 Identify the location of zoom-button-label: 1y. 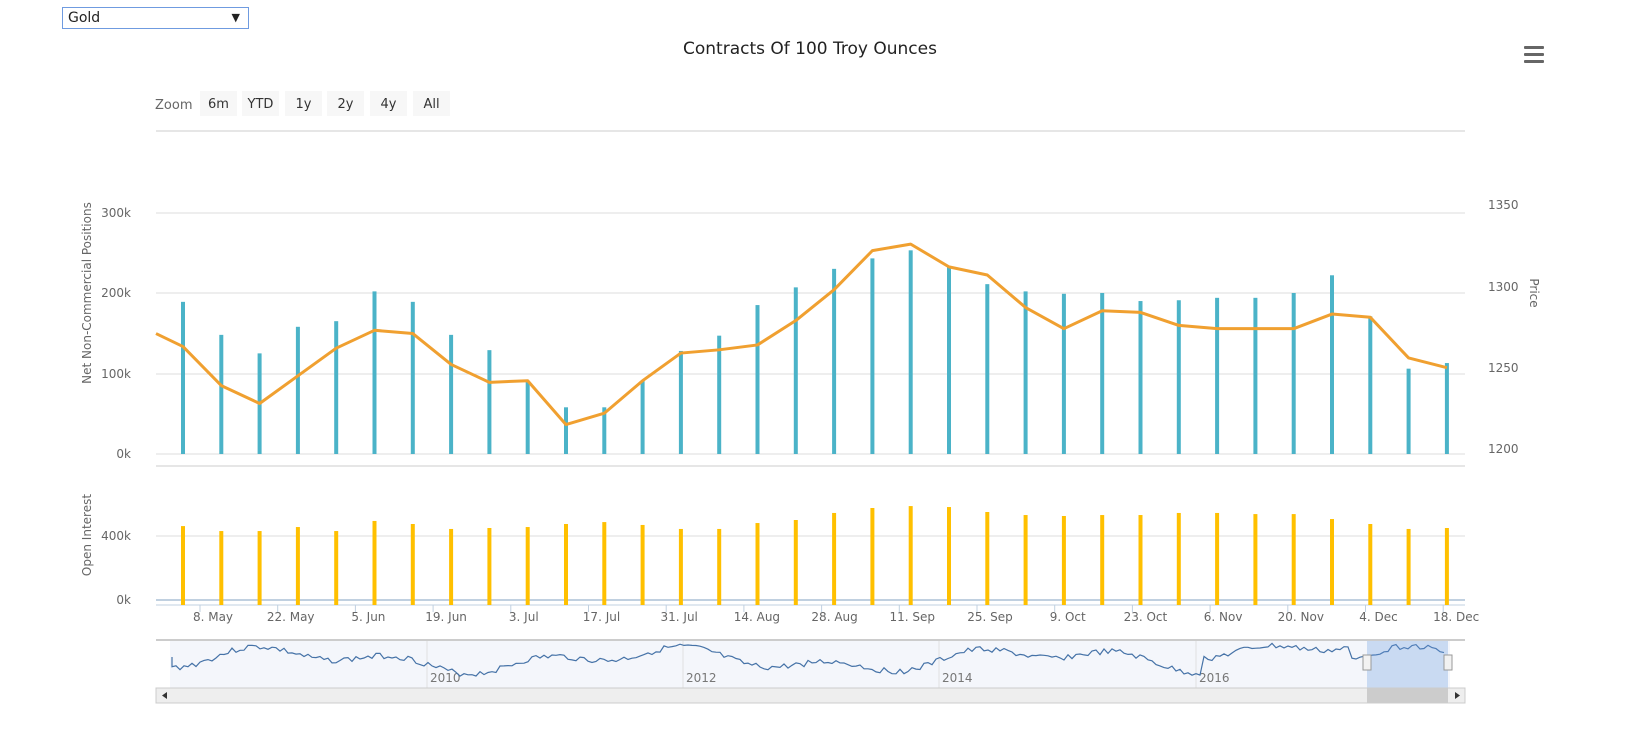
(304, 104).